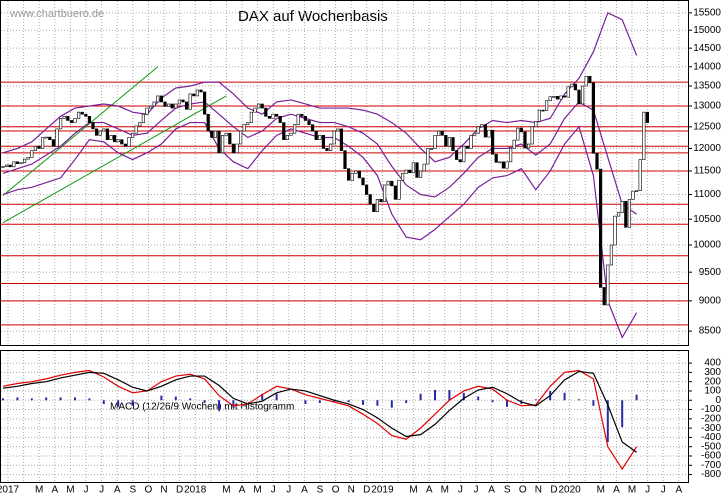  What do you see at coordinates (710, 331) in the screenshot?
I see `y-tick-label: 8500` at bounding box center [710, 331].